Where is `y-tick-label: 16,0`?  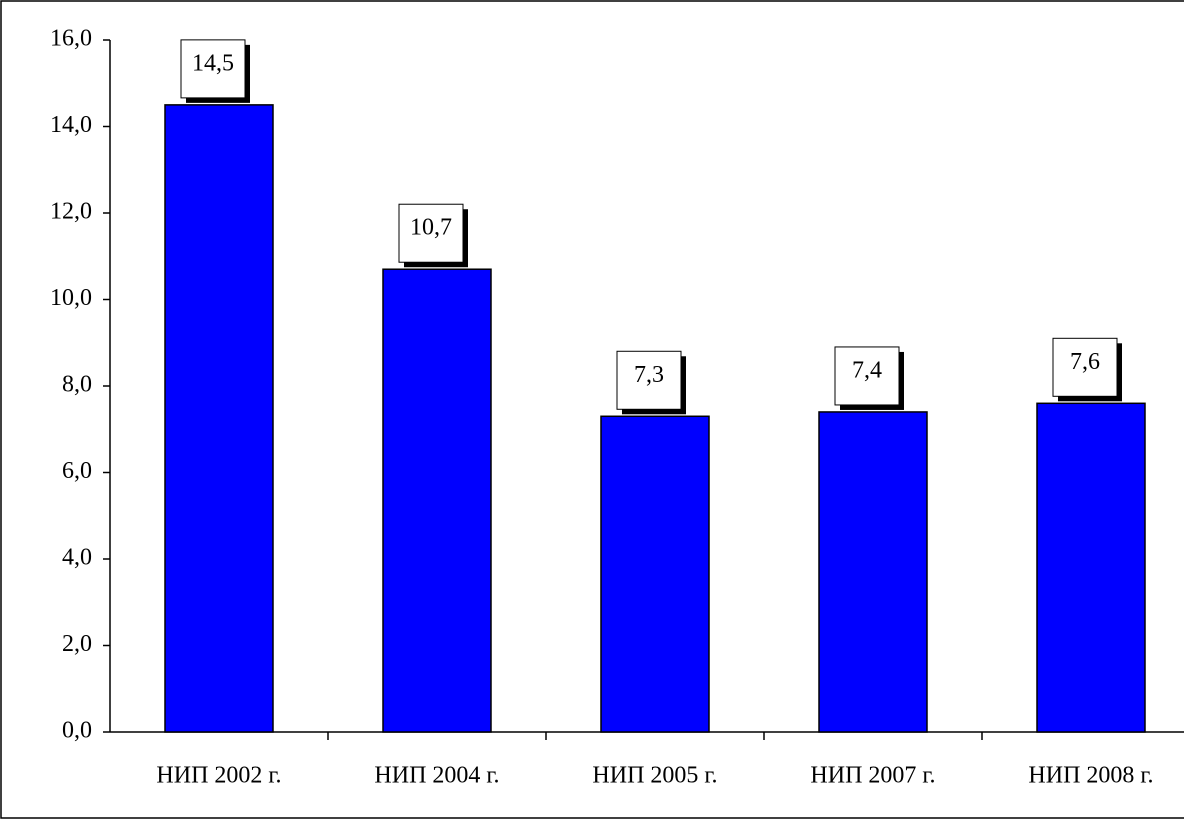 y-tick-label: 16,0 is located at coordinates (71, 39).